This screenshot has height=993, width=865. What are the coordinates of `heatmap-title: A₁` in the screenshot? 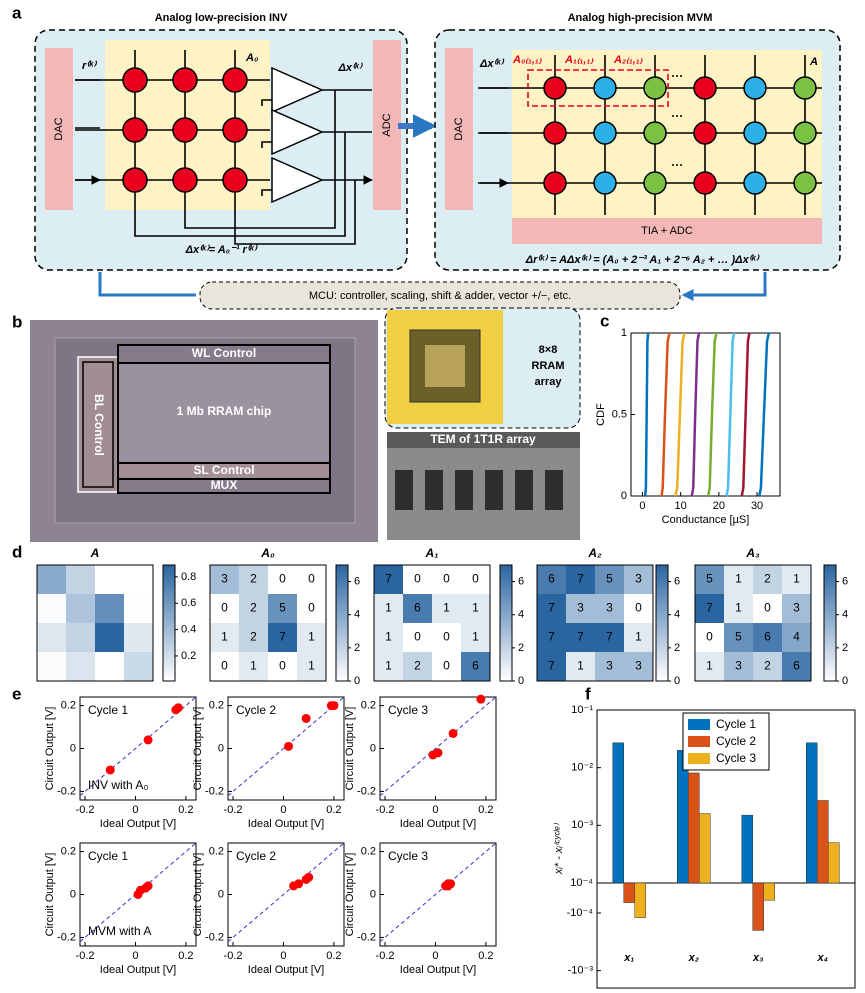 It's located at (432, 553).